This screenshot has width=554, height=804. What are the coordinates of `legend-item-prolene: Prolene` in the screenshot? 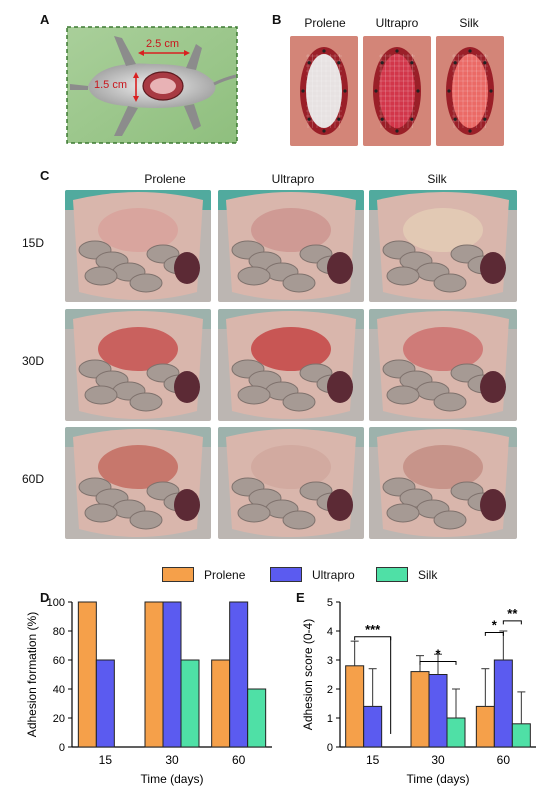 It's located at (203, 574).